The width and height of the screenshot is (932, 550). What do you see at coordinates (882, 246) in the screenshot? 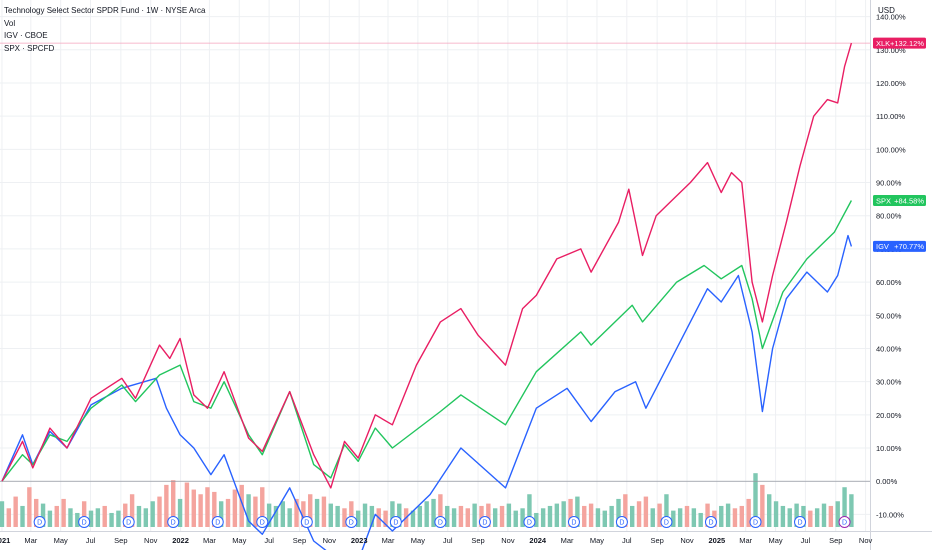
I see `series-name-label: IGV` at bounding box center [882, 246].